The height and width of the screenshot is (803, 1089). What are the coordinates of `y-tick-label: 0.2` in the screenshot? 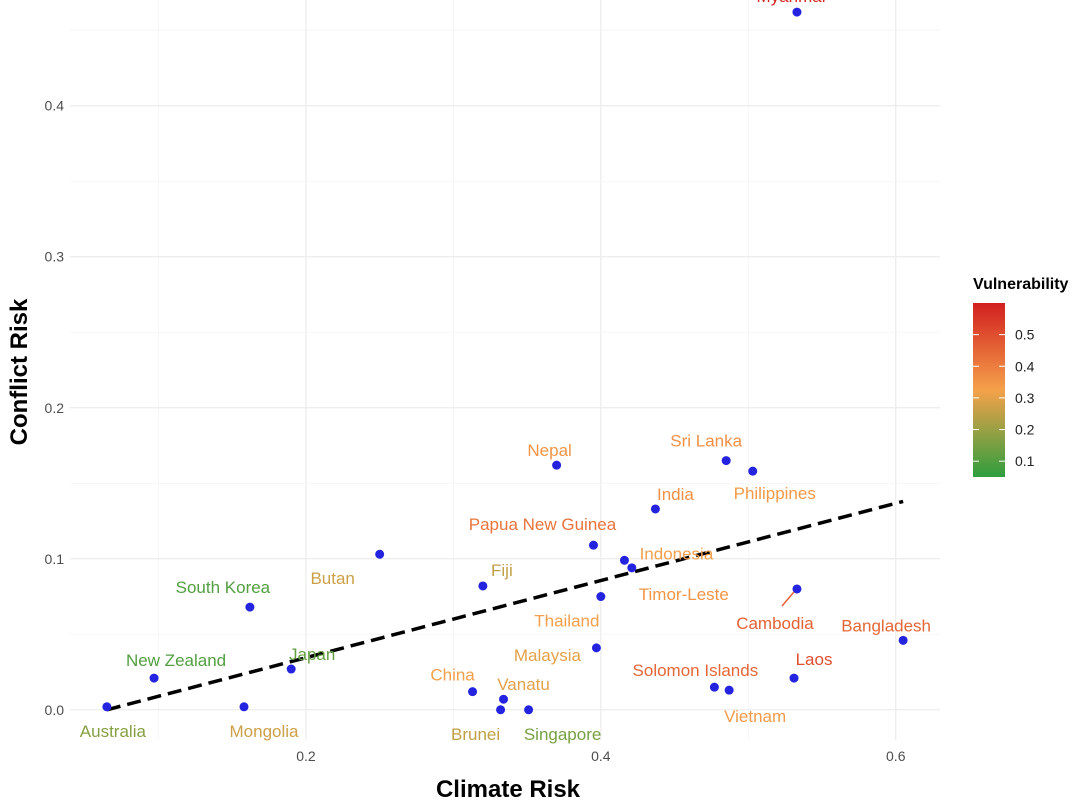 It's located at (55, 408).